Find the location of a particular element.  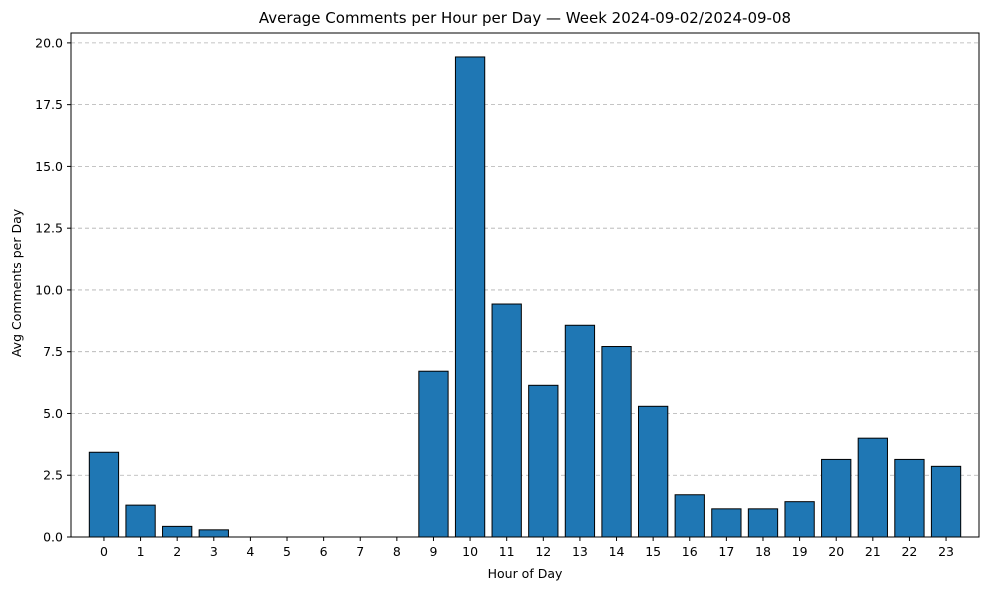

y-tick-label: 0.0 is located at coordinates (53, 537).